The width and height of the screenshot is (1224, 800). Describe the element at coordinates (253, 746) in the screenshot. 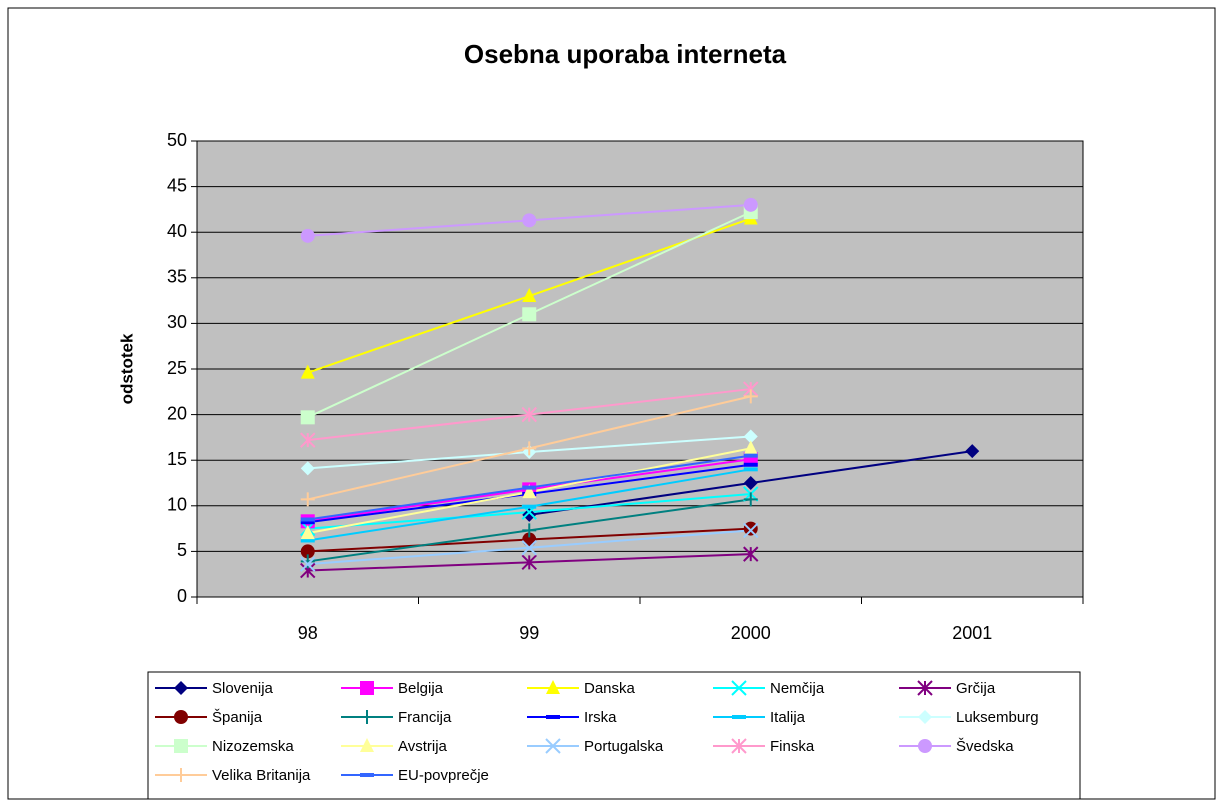

I see `legend-label: Nizozemska` at that location.